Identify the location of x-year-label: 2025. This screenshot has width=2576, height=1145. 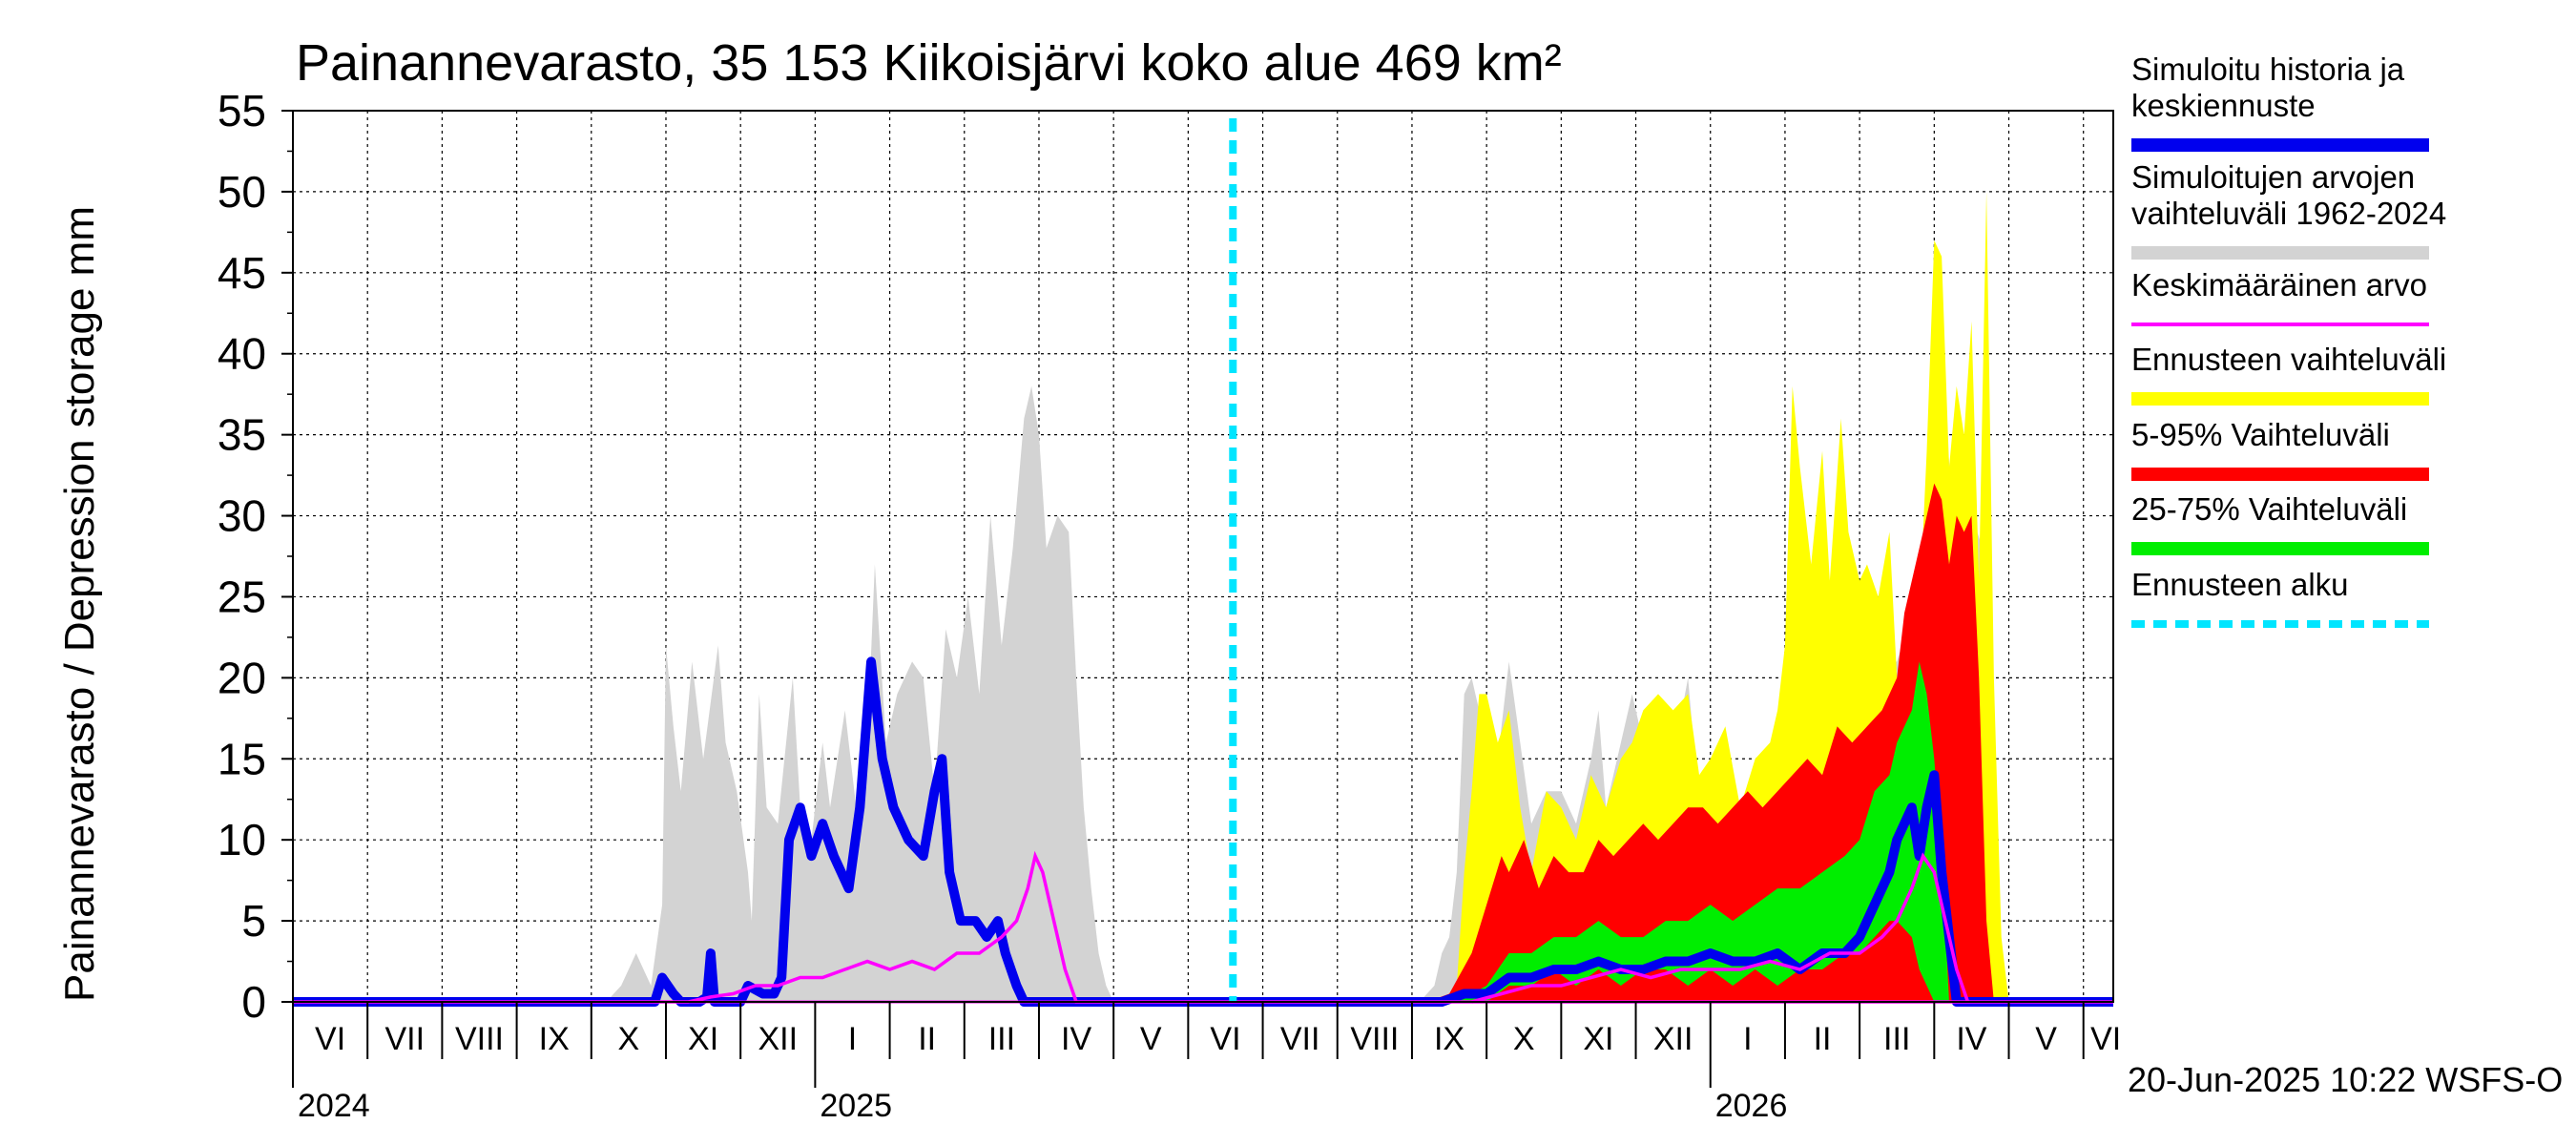
(856, 1106).